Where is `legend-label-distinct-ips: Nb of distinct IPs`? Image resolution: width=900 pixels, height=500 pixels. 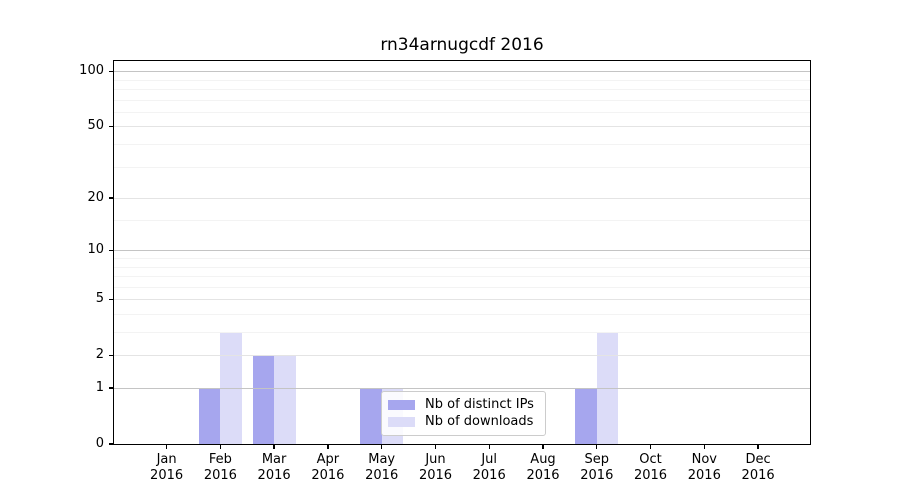 legend-label-distinct-ips: Nb of distinct IPs is located at coordinates (479, 404).